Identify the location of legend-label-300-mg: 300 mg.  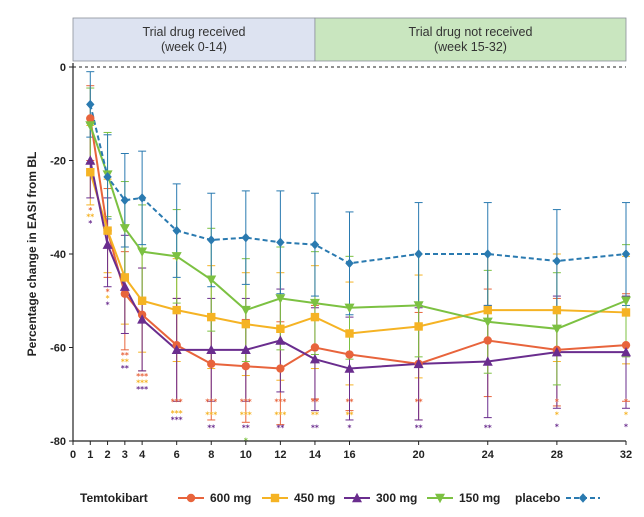
(396, 498).